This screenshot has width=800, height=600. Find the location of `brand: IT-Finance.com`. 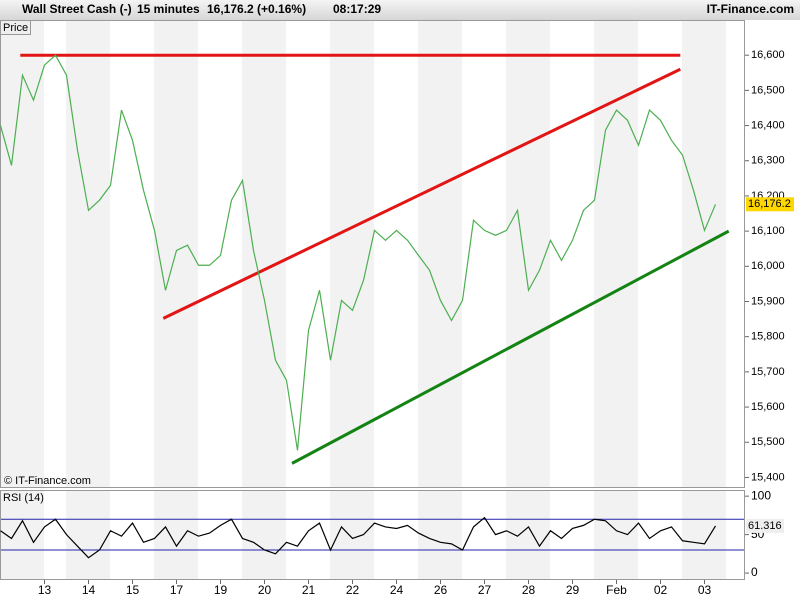

brand: IT-Finance.com is located at coordinates (750, 9).